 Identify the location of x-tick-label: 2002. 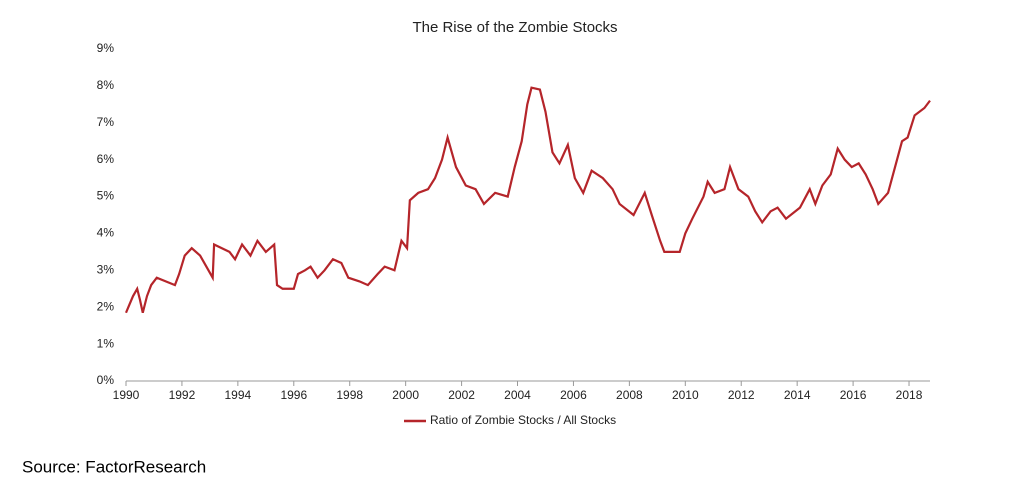
(461, 395).